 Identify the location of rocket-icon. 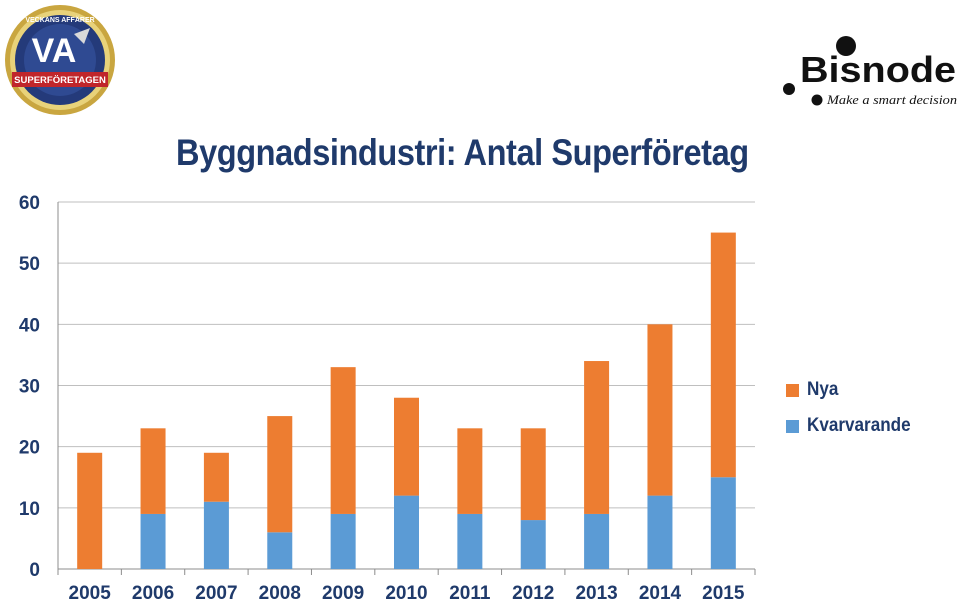
(82, 36).